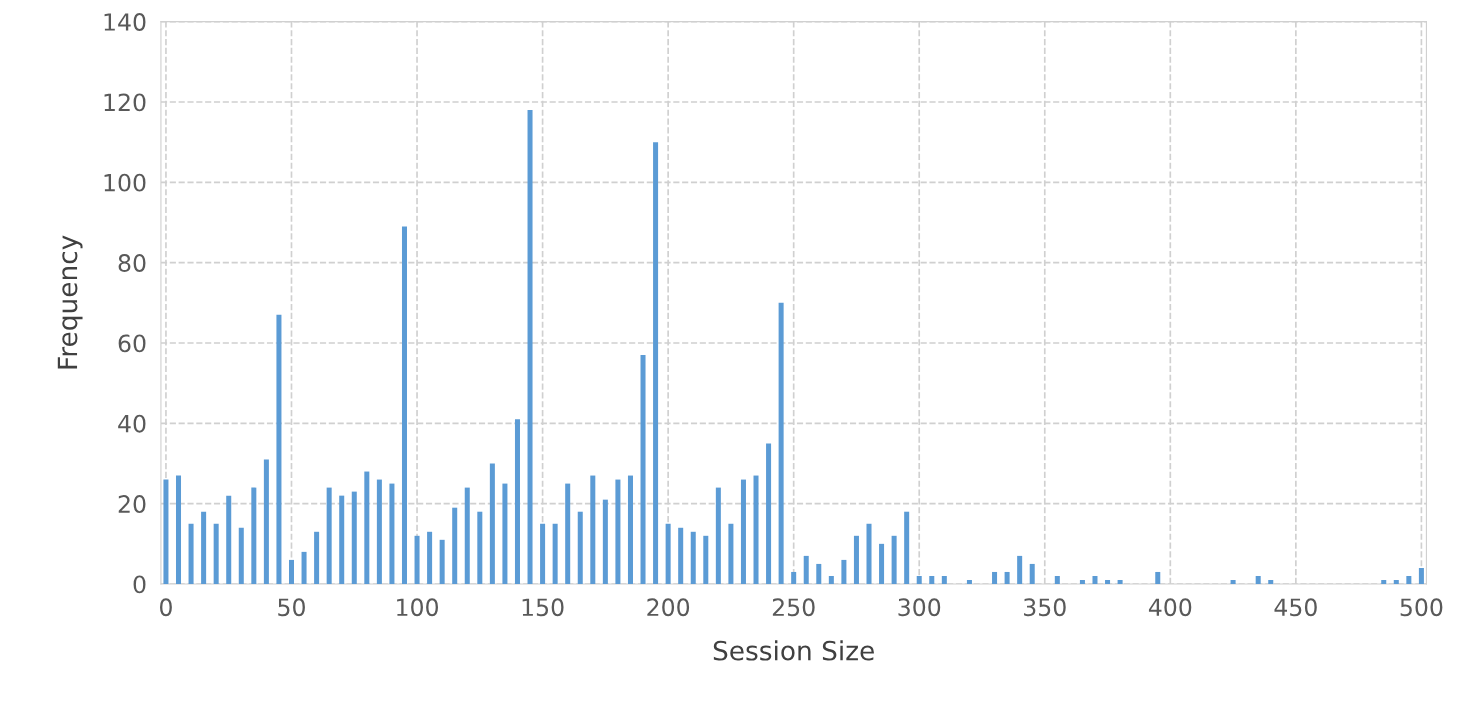 This screenshot has height=721, width=1463. Describe the element at coordinates (132, 423) in the screenshot. I see `y-tick-label: 40` at that location.